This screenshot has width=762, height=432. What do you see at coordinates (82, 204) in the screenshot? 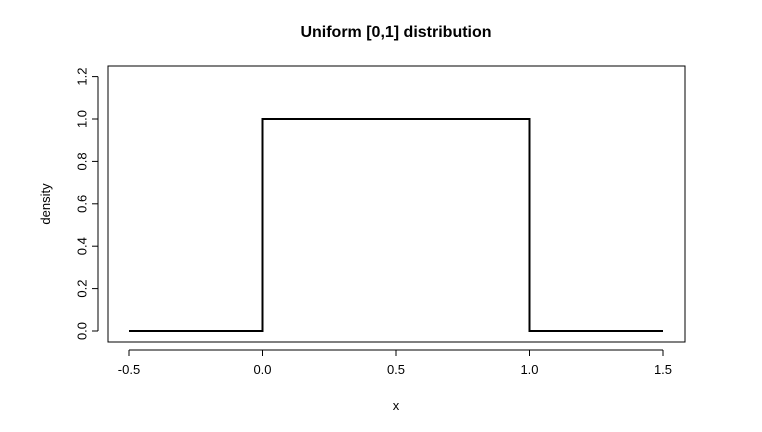
I see `y-tick-label: 0.6` at bounding box center [82, 204].